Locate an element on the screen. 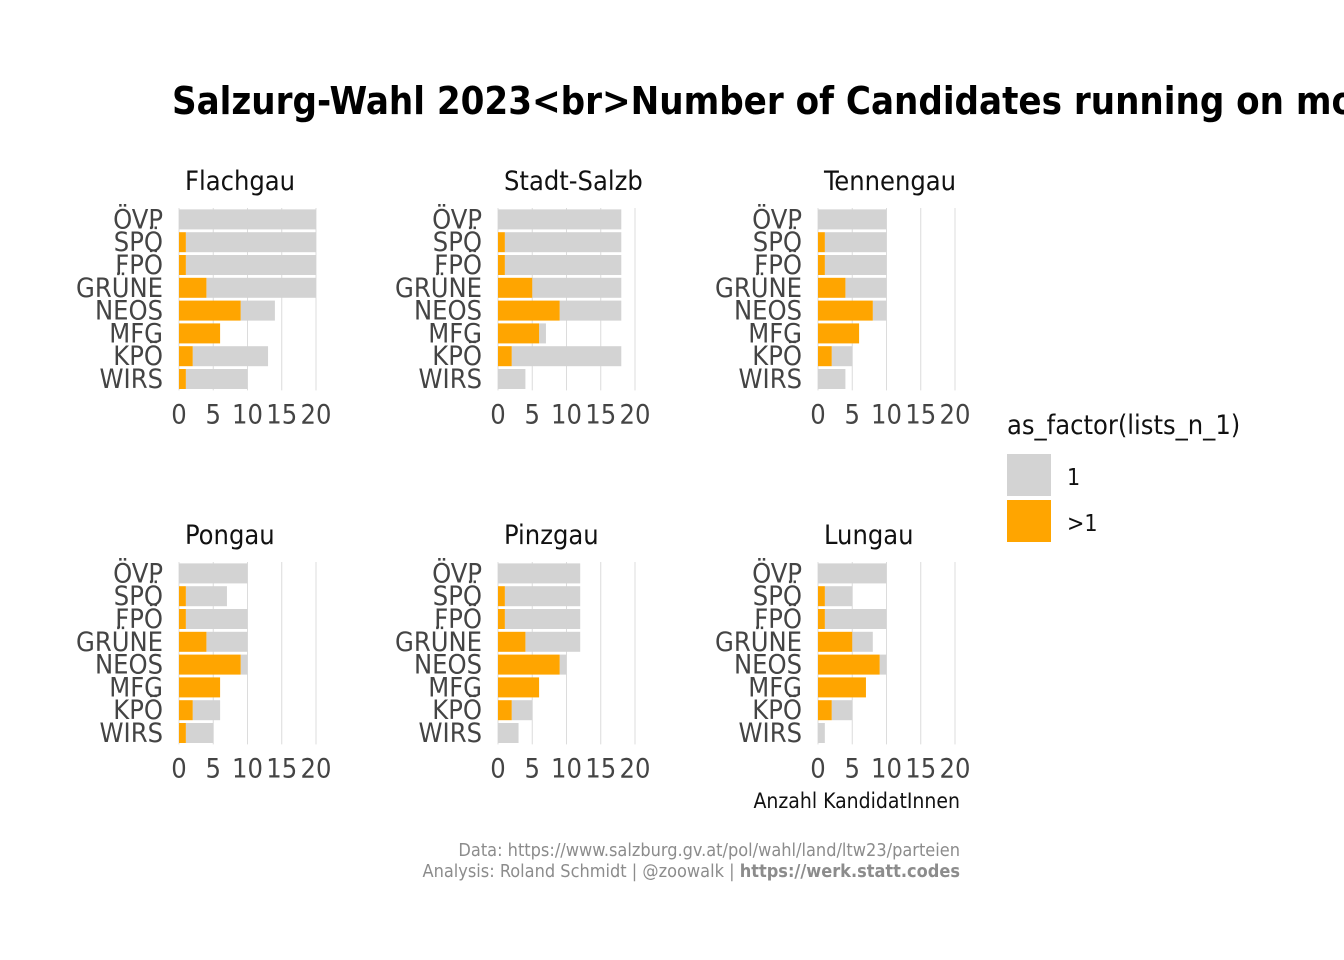  legend-label-gt1: >1 is located at coordinates (1082, 524).